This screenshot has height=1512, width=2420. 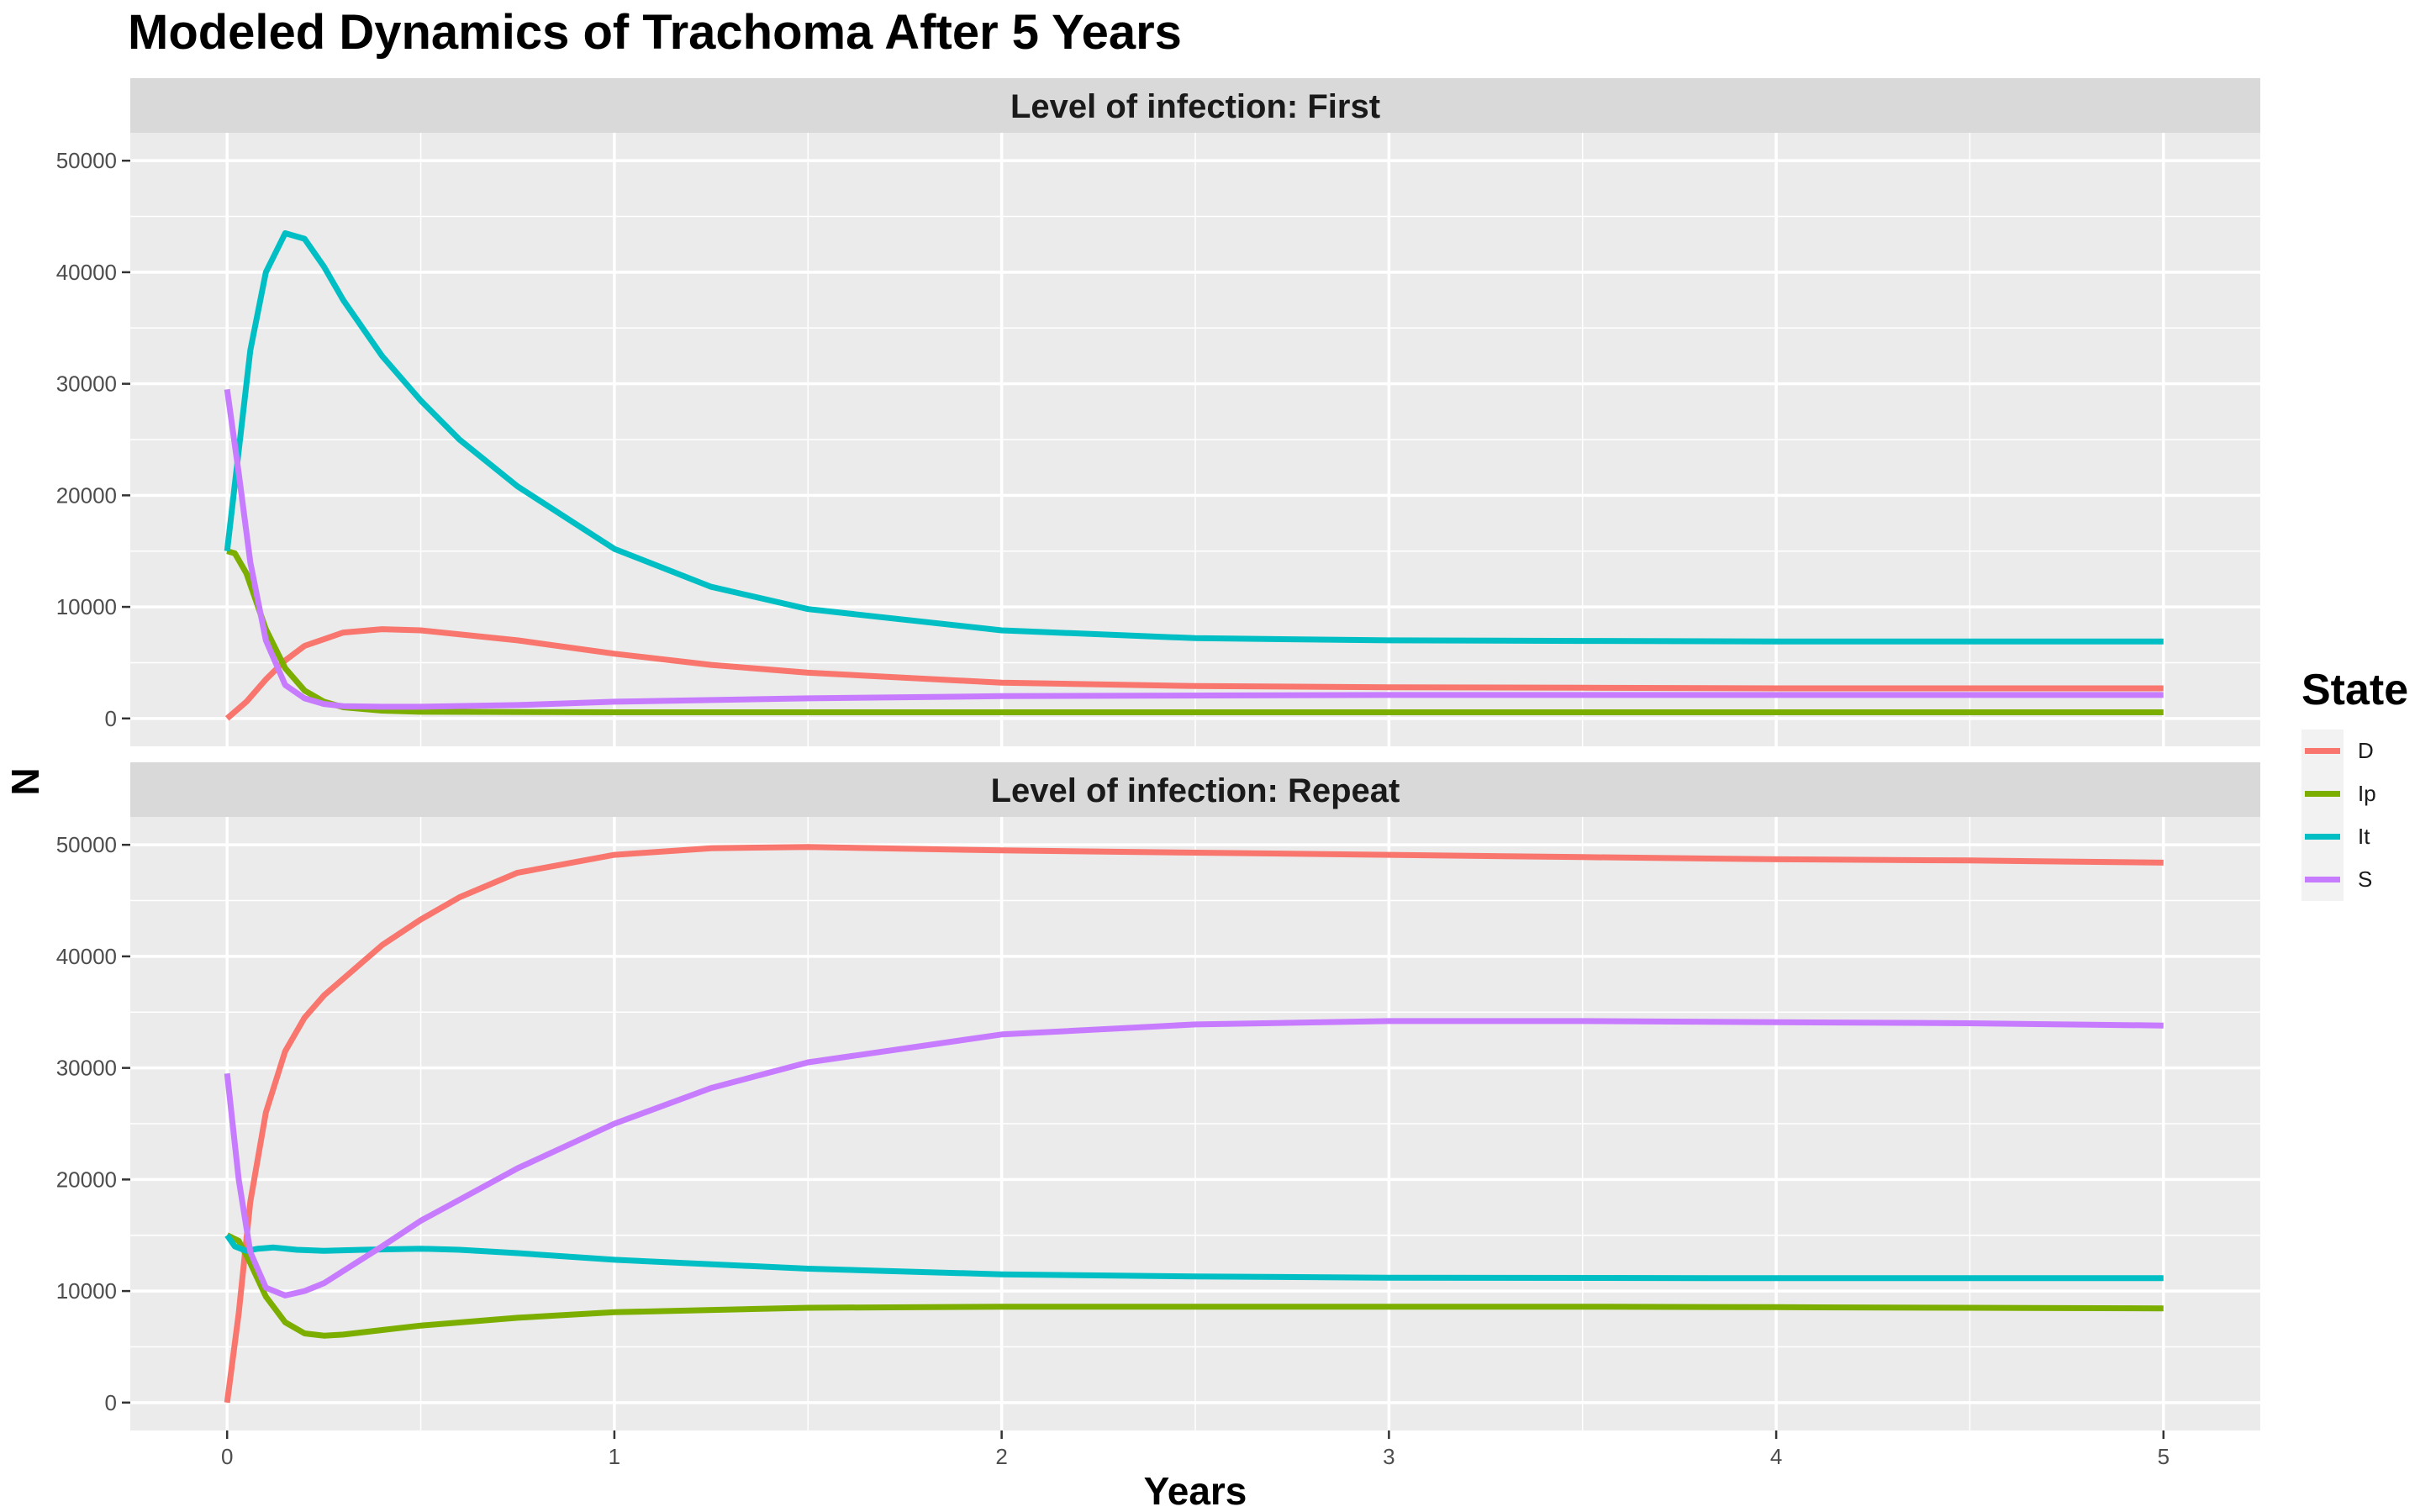 I want to click on legend-label-d: D, so click(x=2366, y=751).